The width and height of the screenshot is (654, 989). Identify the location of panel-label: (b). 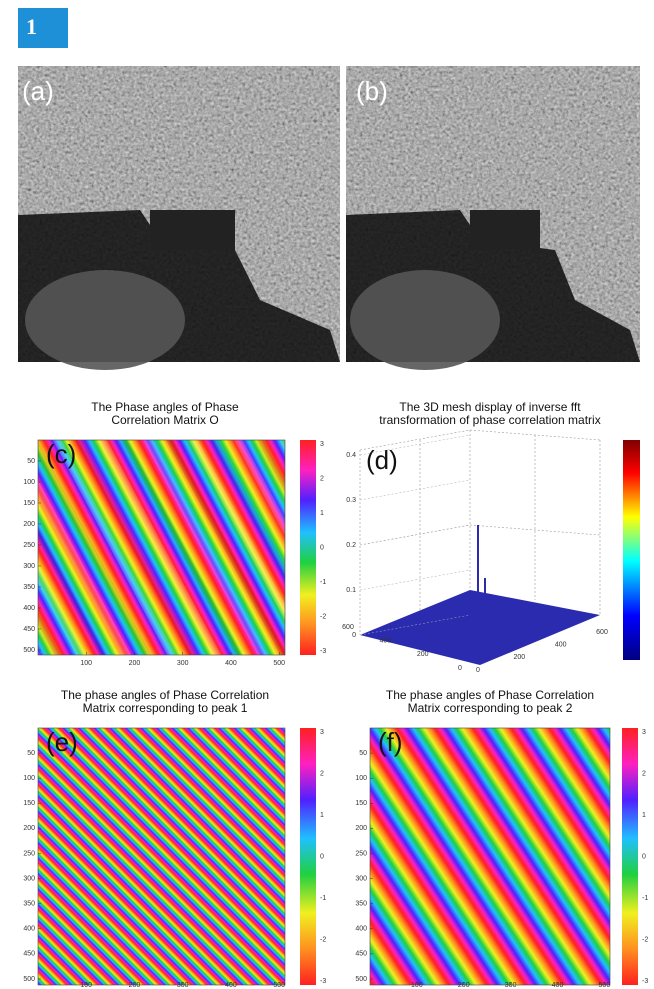
(372, 91).